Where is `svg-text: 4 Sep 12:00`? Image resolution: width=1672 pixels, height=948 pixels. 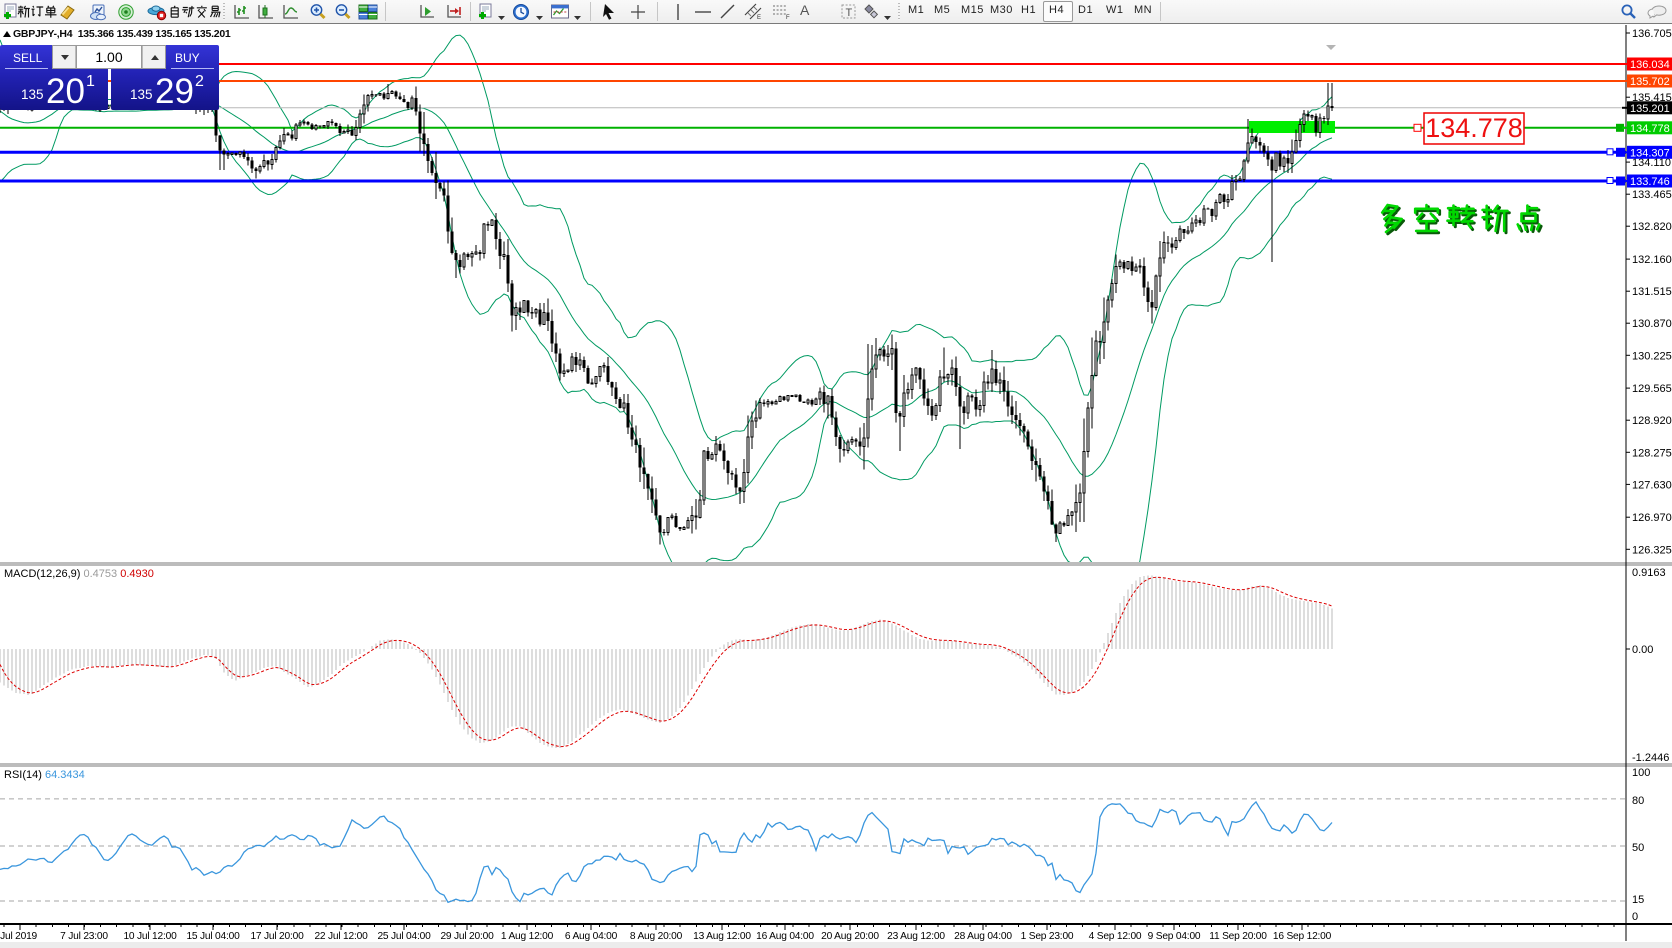
svg-text: 4 Sep 12:00 is located at coordinates (1115, 936).